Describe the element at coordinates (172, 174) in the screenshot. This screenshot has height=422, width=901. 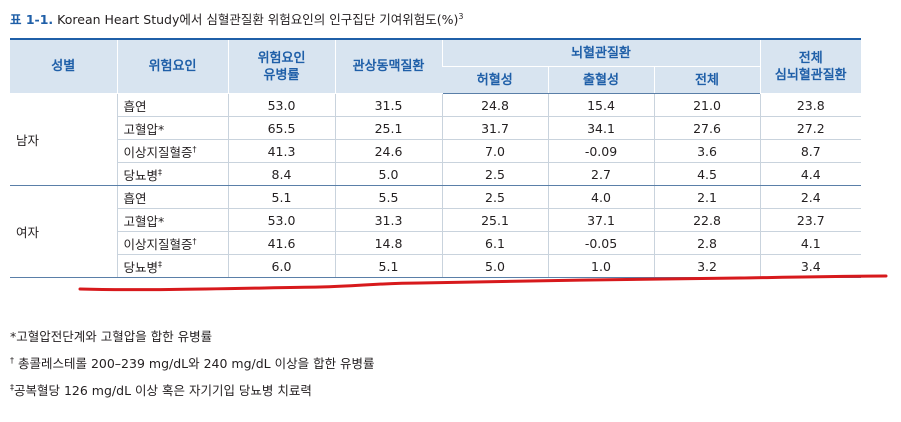
I see `risk-factor-cell: 당뇨병‡` at that location.